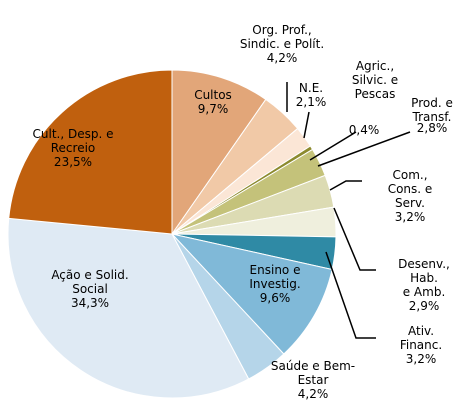 The image size is (474, 418). I want to click on value-label: 34,3%, so click(90, 303).